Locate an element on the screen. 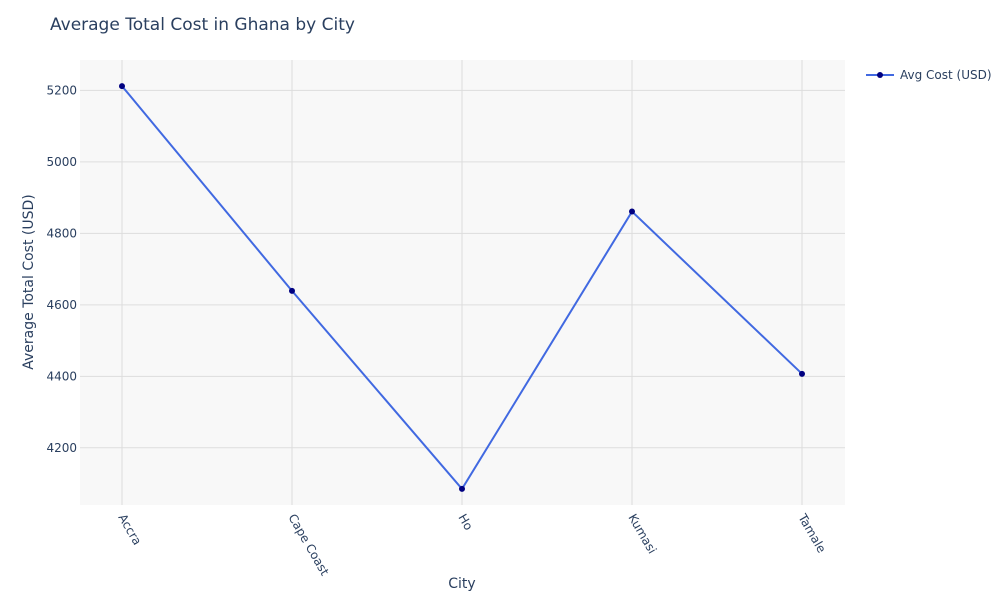 This screenshot has width=1000, height=600. y-axis-ticks: 4200 4400 4600 4800 5000 5200 is located at coordinates (61, 268).